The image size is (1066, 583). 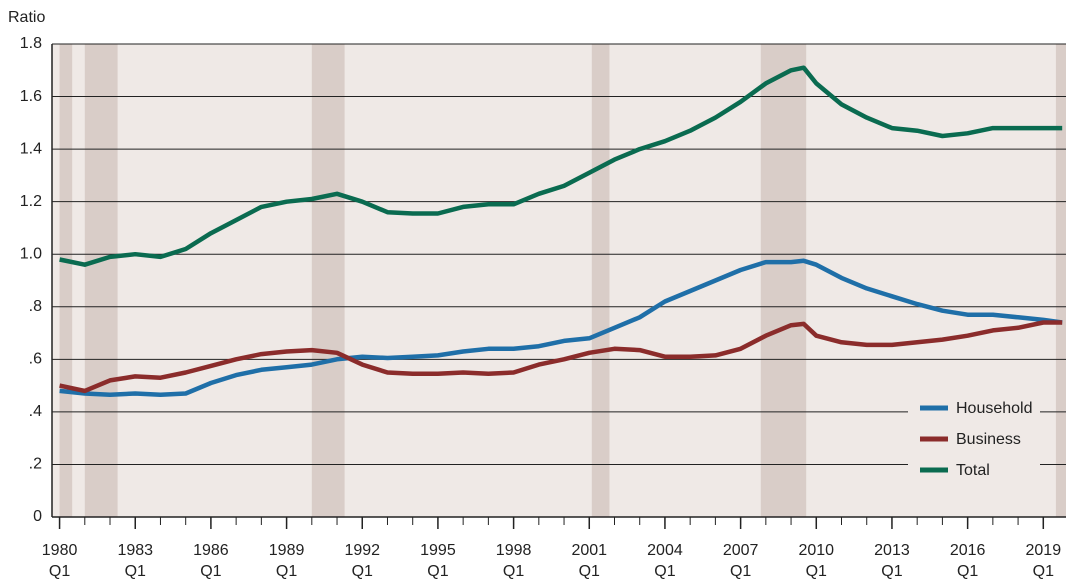 I want to click on series-line, so click(x=561, y=357).